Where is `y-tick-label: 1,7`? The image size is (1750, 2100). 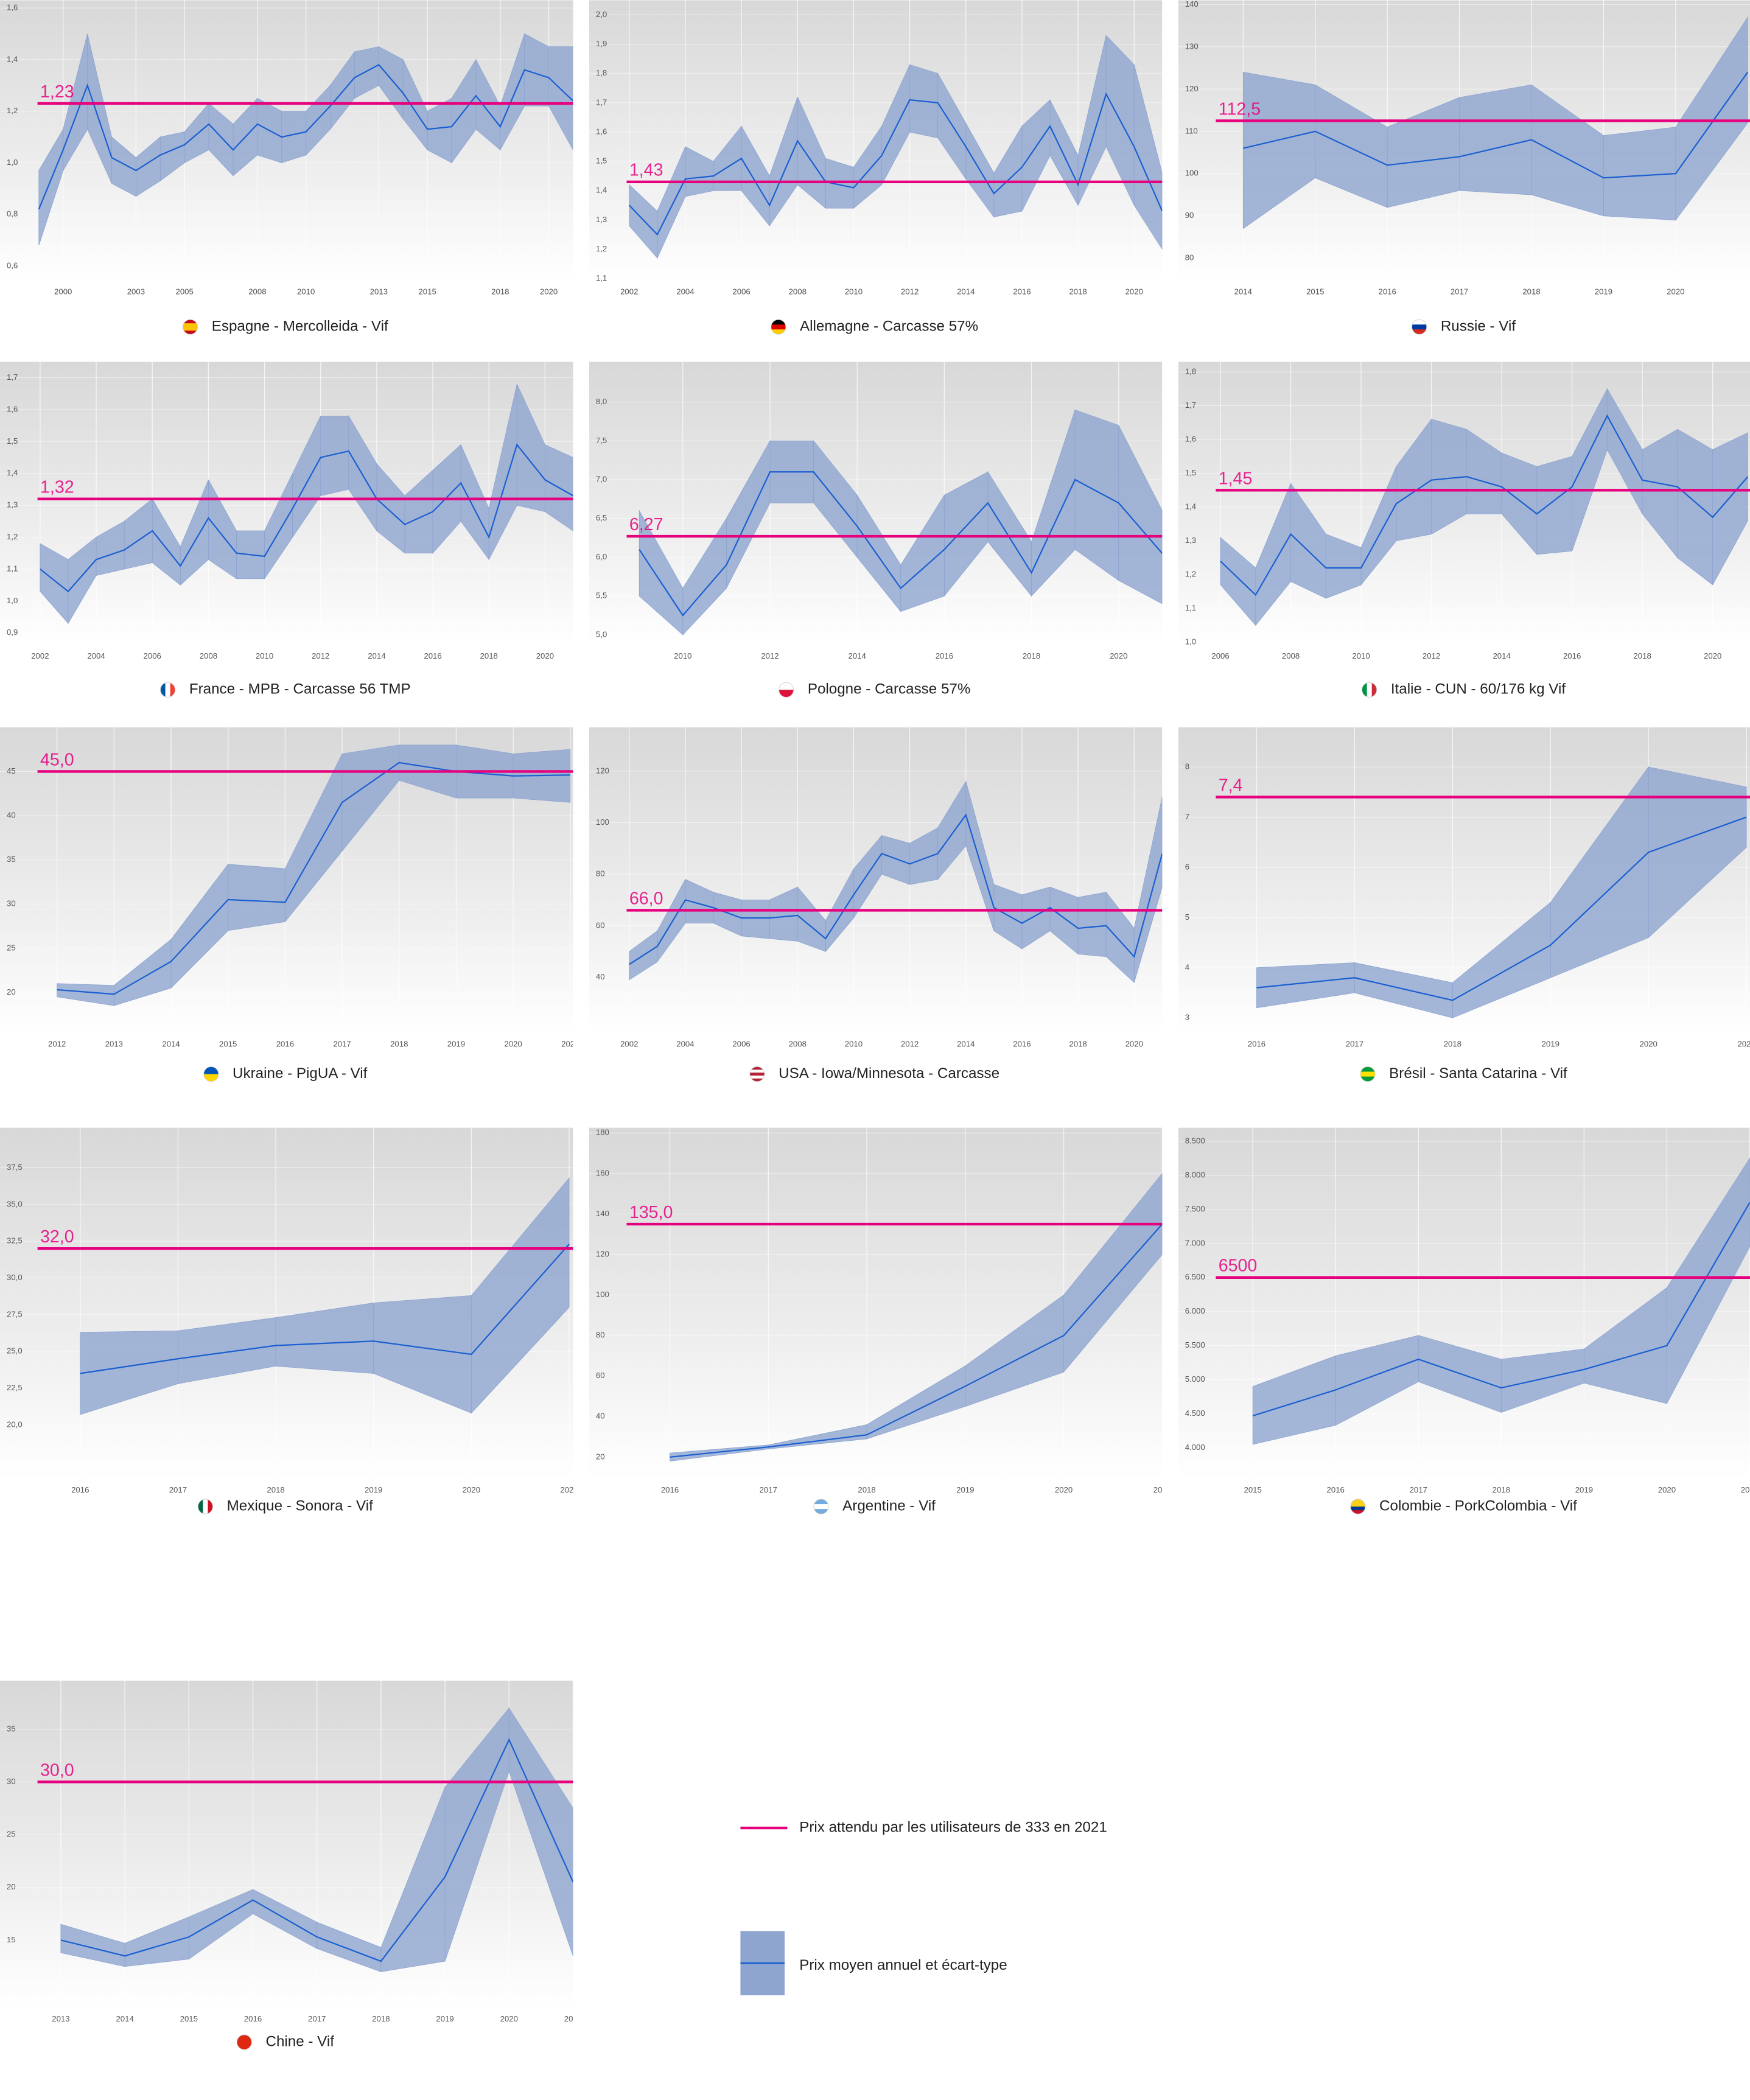 y-tick-label: 1,7 is located at coordinates (601, 102).